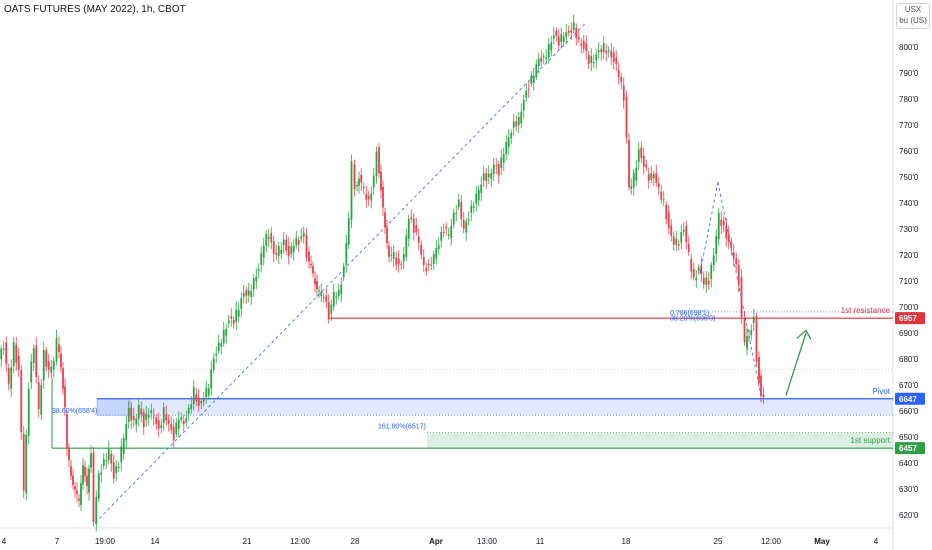 The width and height of the screenshot is (932, 550). What do you see at coordinates (909, 99) in the screenshot?
I see `price-tick-label: 780'0` at bounding box center [909, 99].